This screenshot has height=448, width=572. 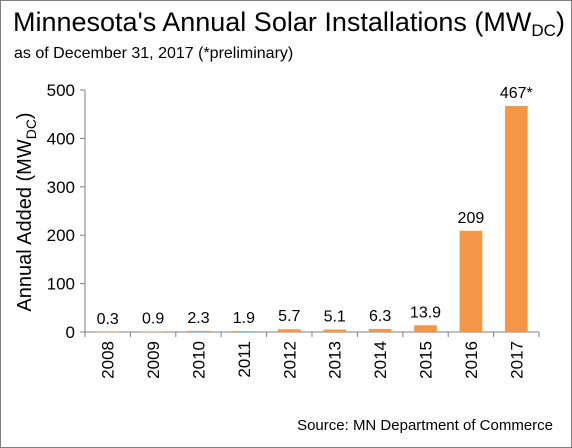 I want to click on bar-2011, so click(x=244, y=331).